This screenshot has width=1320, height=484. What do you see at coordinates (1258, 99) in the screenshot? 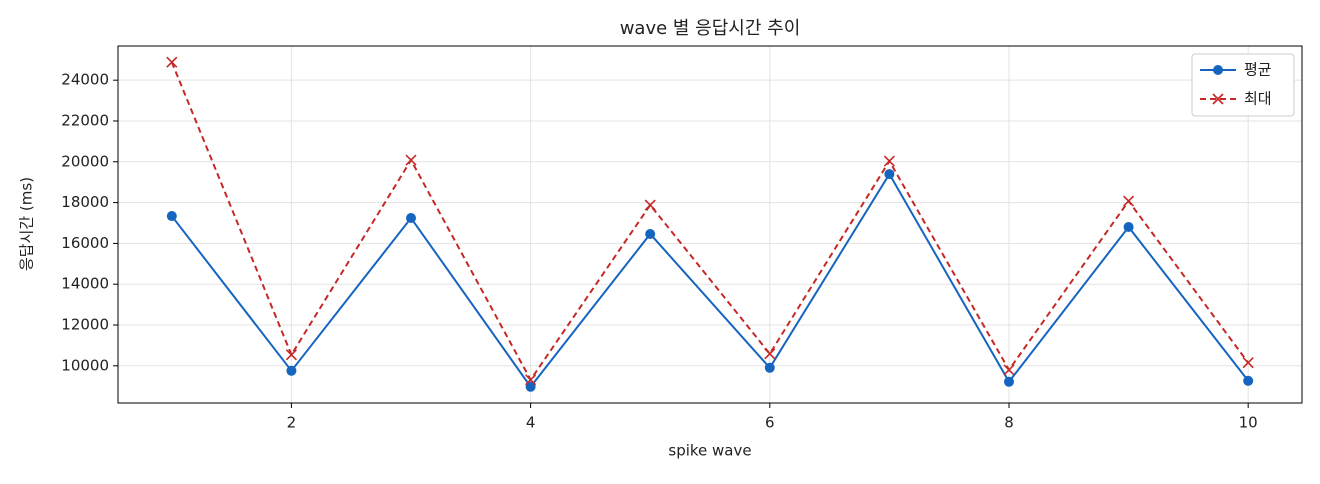
I see `legend-label: 최대` at bounding box center [1258, 99].